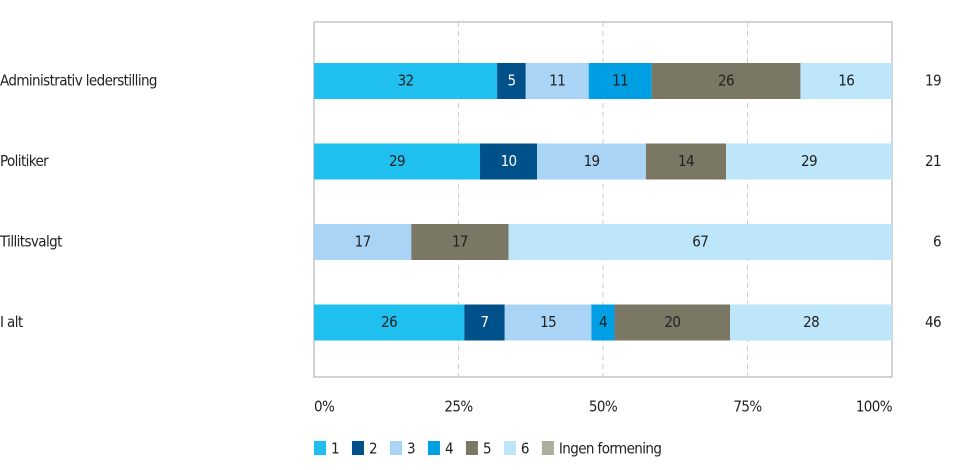 This screenshot has width=953, height=470. I want to click on data-label: 14, so click(686, 161).